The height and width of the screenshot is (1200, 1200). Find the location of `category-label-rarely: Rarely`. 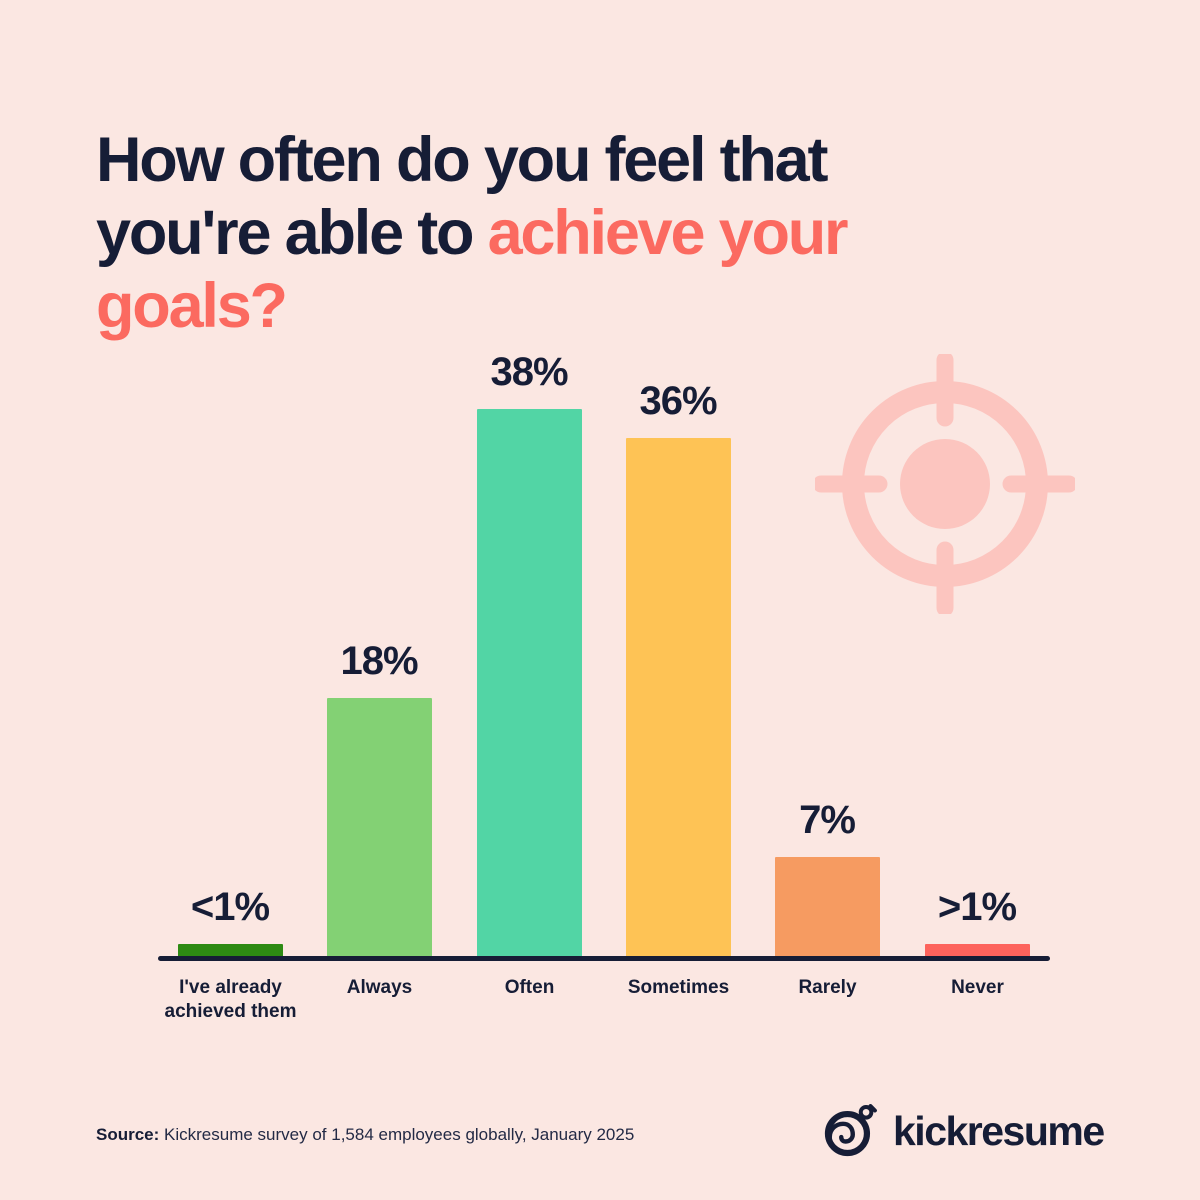

category-label-rarely: Rarely is located at coordinates (827, 987).